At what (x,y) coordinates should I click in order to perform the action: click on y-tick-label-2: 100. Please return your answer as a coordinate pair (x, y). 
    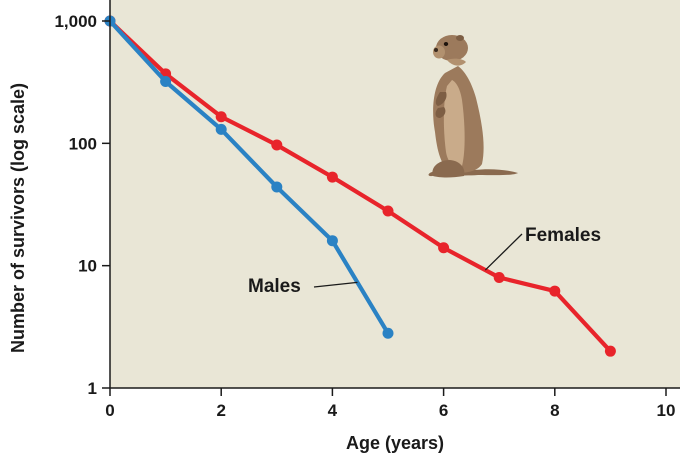
    Looking at the image, I should click on (83, 143).